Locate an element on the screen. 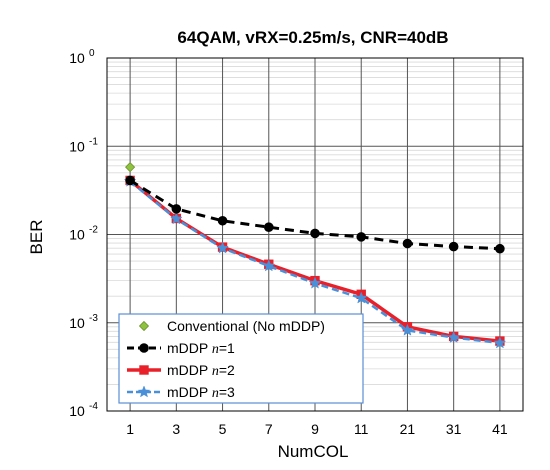 This screenshot has width=550, height=470. legend-label: mDDP n=1 is located at coordinates (201, 348).